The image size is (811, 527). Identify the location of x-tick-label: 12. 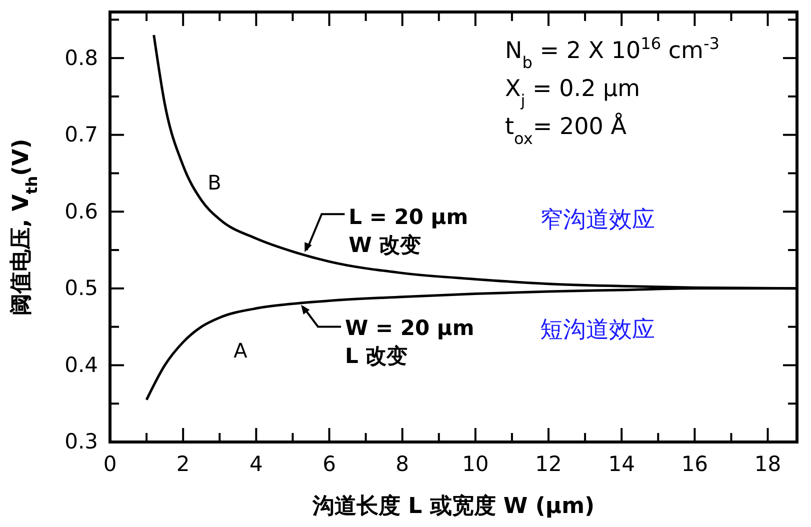
(548, 464).